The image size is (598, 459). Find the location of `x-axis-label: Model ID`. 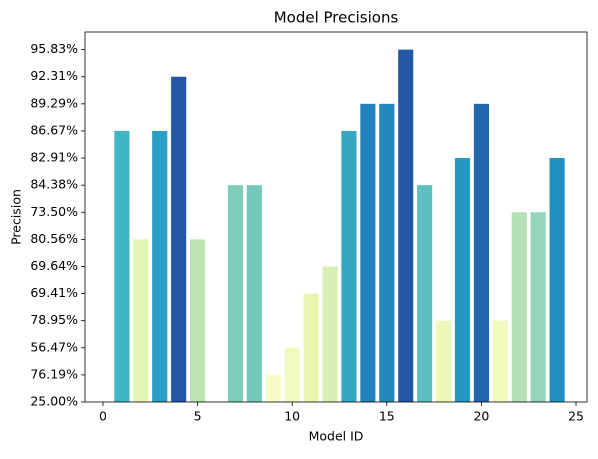

x-axis-label: Model ID is located at coordinates (336, 436).